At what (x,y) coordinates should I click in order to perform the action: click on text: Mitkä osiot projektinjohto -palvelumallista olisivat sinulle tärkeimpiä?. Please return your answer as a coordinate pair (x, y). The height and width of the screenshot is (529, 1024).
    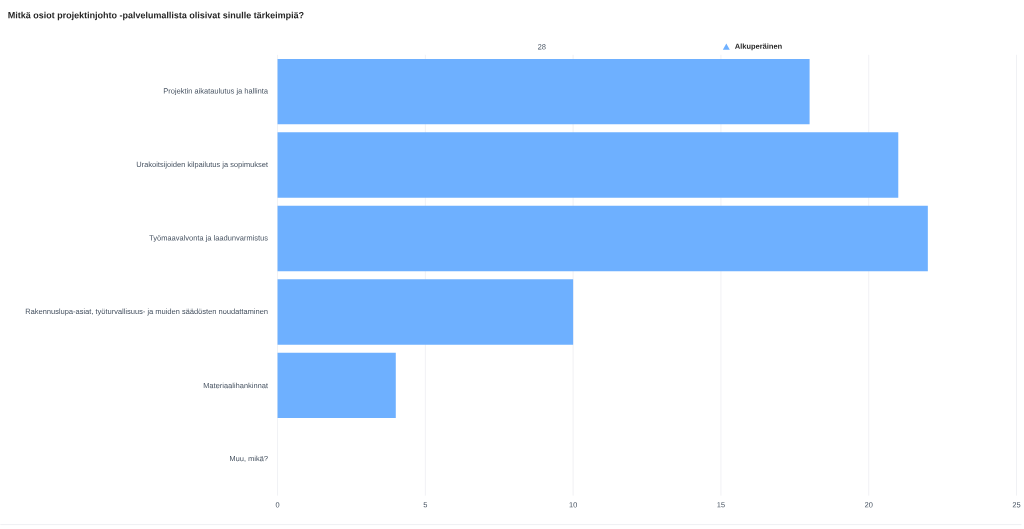
    Looking at the image, I should click on (156, 16).